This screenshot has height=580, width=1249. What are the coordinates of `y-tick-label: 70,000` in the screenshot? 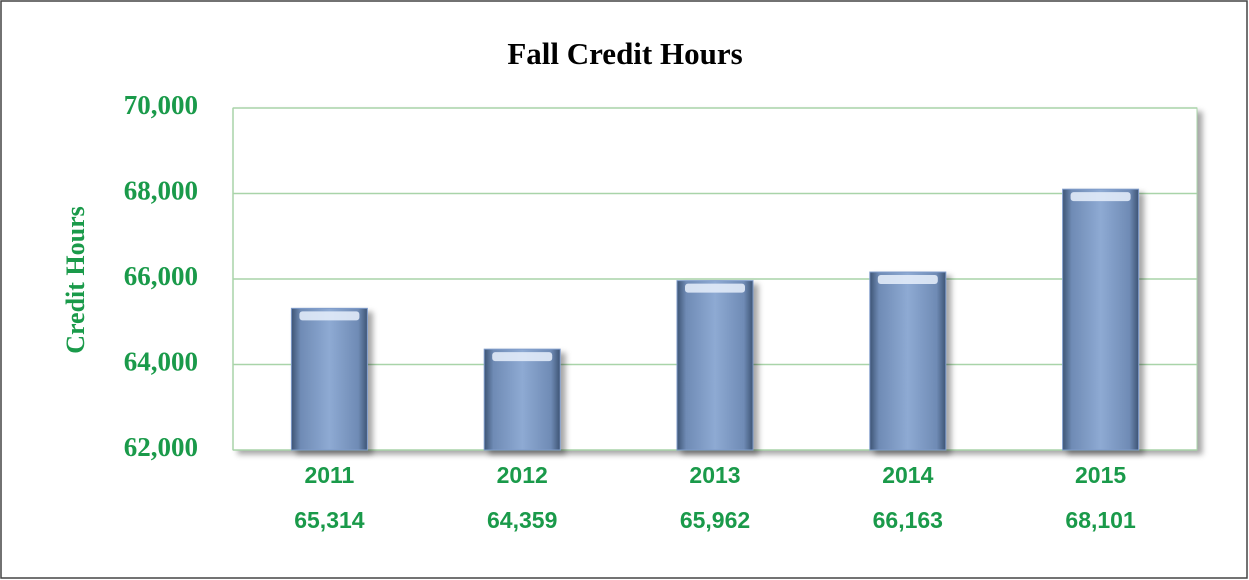 It's located at (161, 105).